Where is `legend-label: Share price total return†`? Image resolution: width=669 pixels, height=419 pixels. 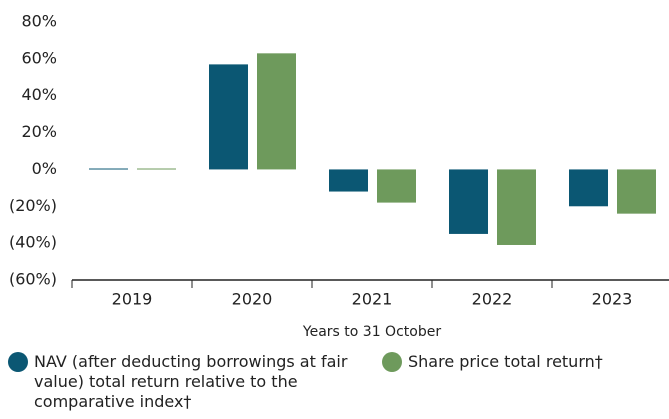 legend-label: Share price total return† is located at coordinates (505, 361).